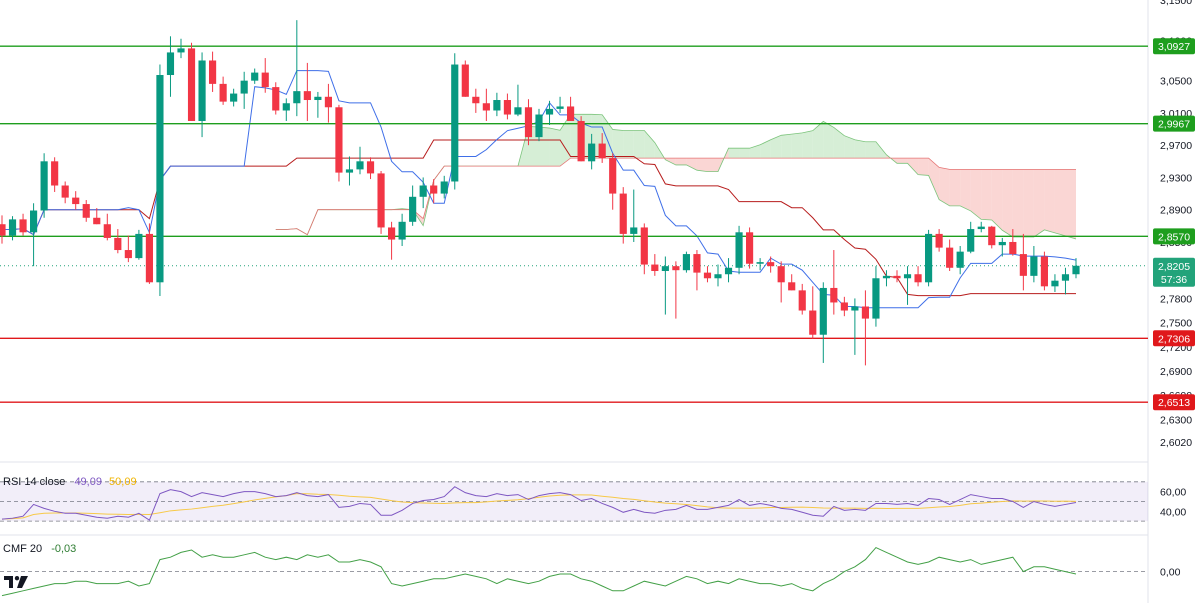 This screenshot has width=1200, height=608. Describe the element at coordinates (1176, 211) in the screenshot. I see `price-tick-label: 2,8900` at that location.